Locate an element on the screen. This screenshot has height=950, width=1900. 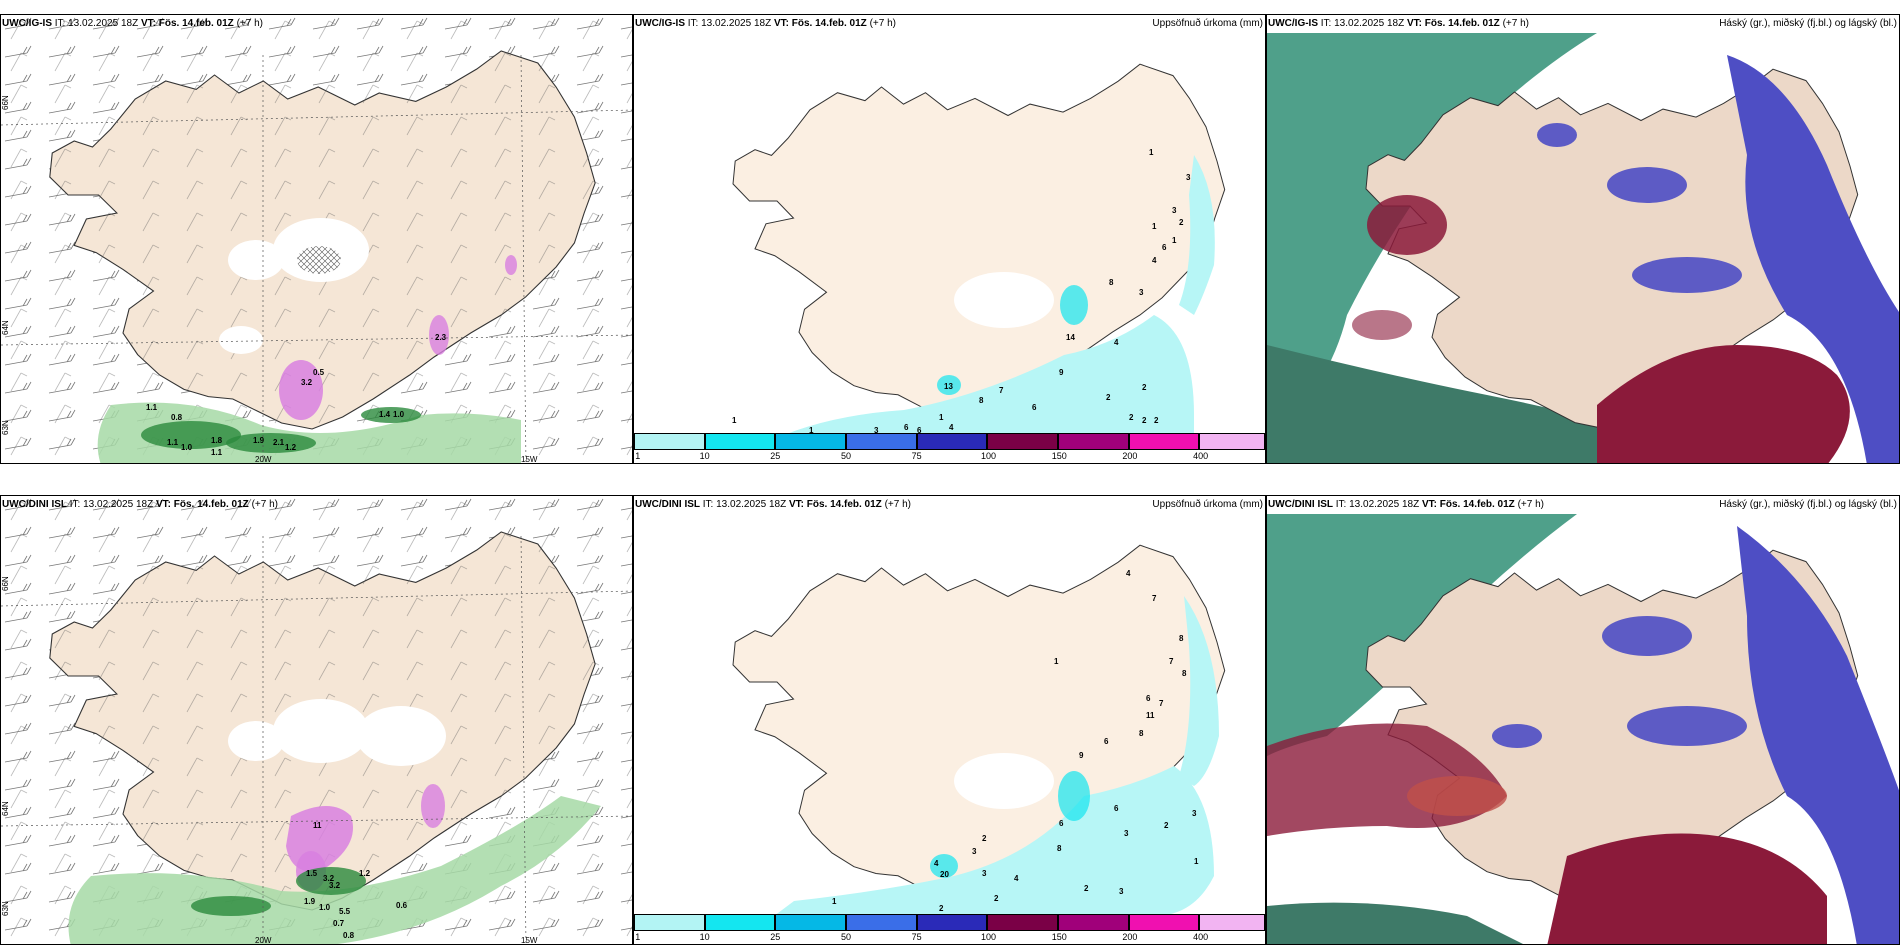
lead-time: (+7 is located at coordinates (259, 504).